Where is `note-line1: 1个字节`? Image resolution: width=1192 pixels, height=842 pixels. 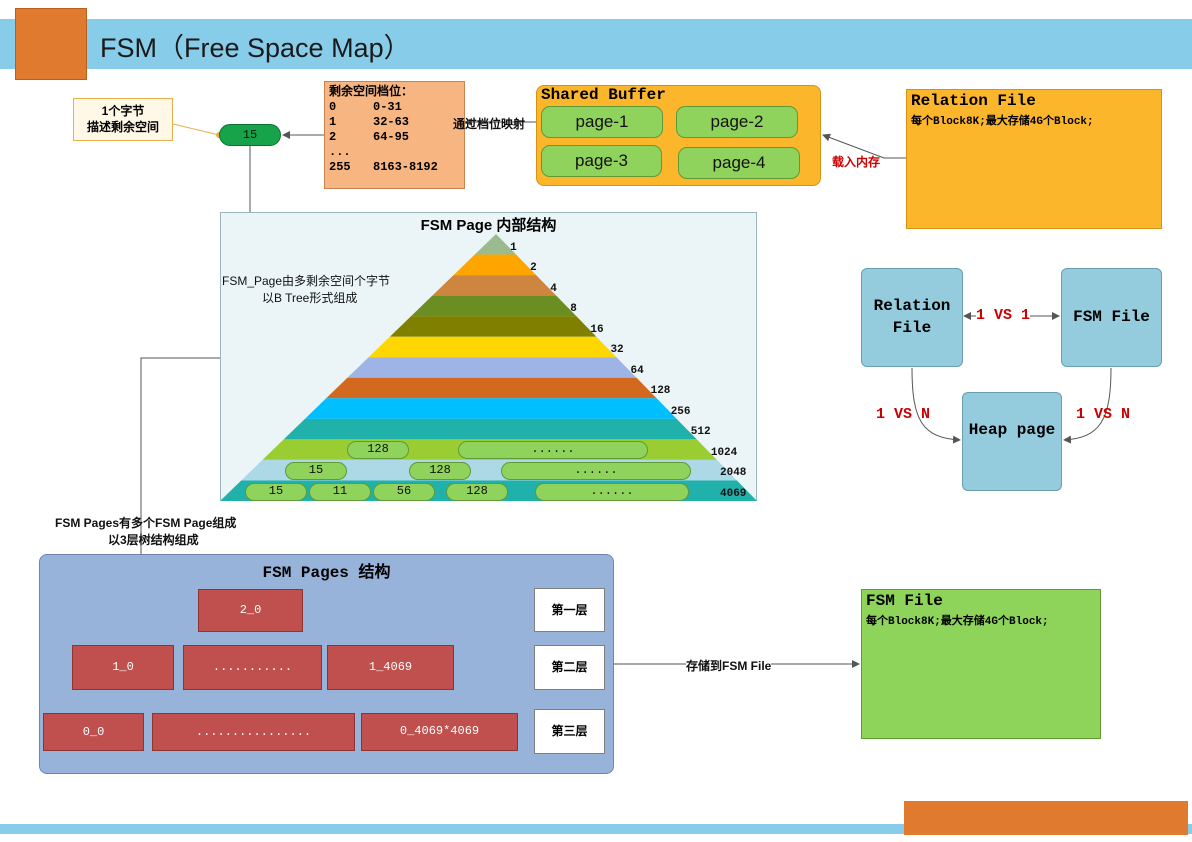
note-line1: 1个字节 is located at coordinates (123, 111).